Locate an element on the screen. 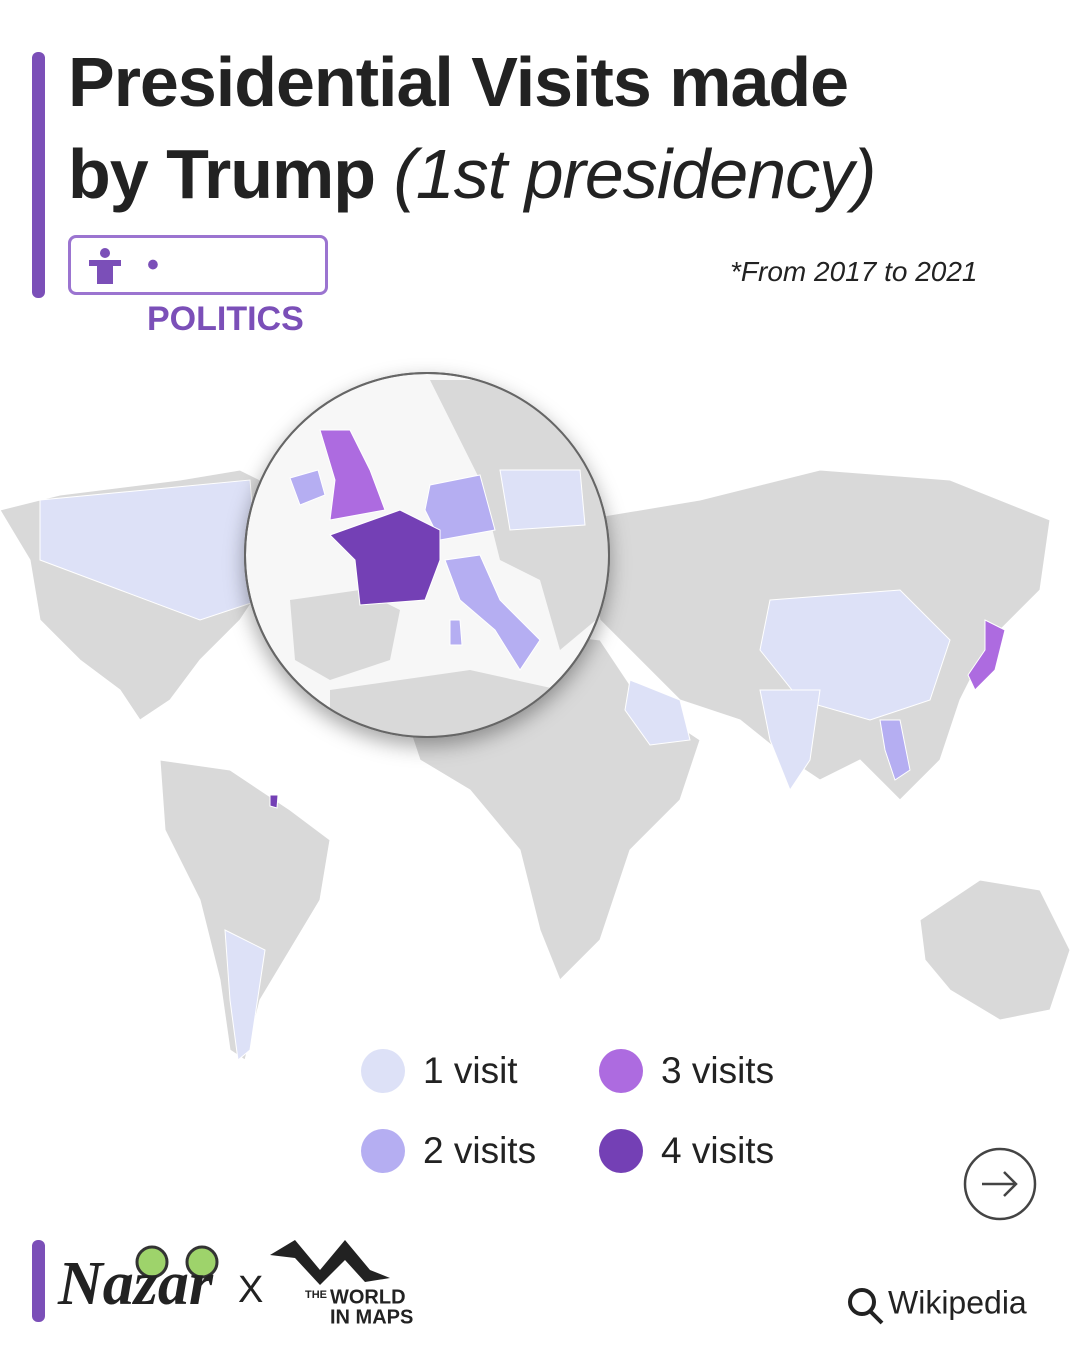 Image resolution: width=1080 pixels, height=1350 pixels. europe-zoom is located at coordinates (449, 558).